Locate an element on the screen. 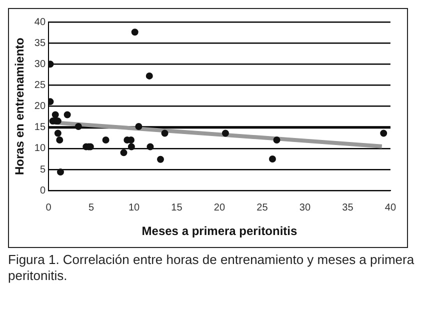 Image resolution: width=427 pixels, height=320 pixels. y-tick-label: 25 is located at coordinates (40, 85).